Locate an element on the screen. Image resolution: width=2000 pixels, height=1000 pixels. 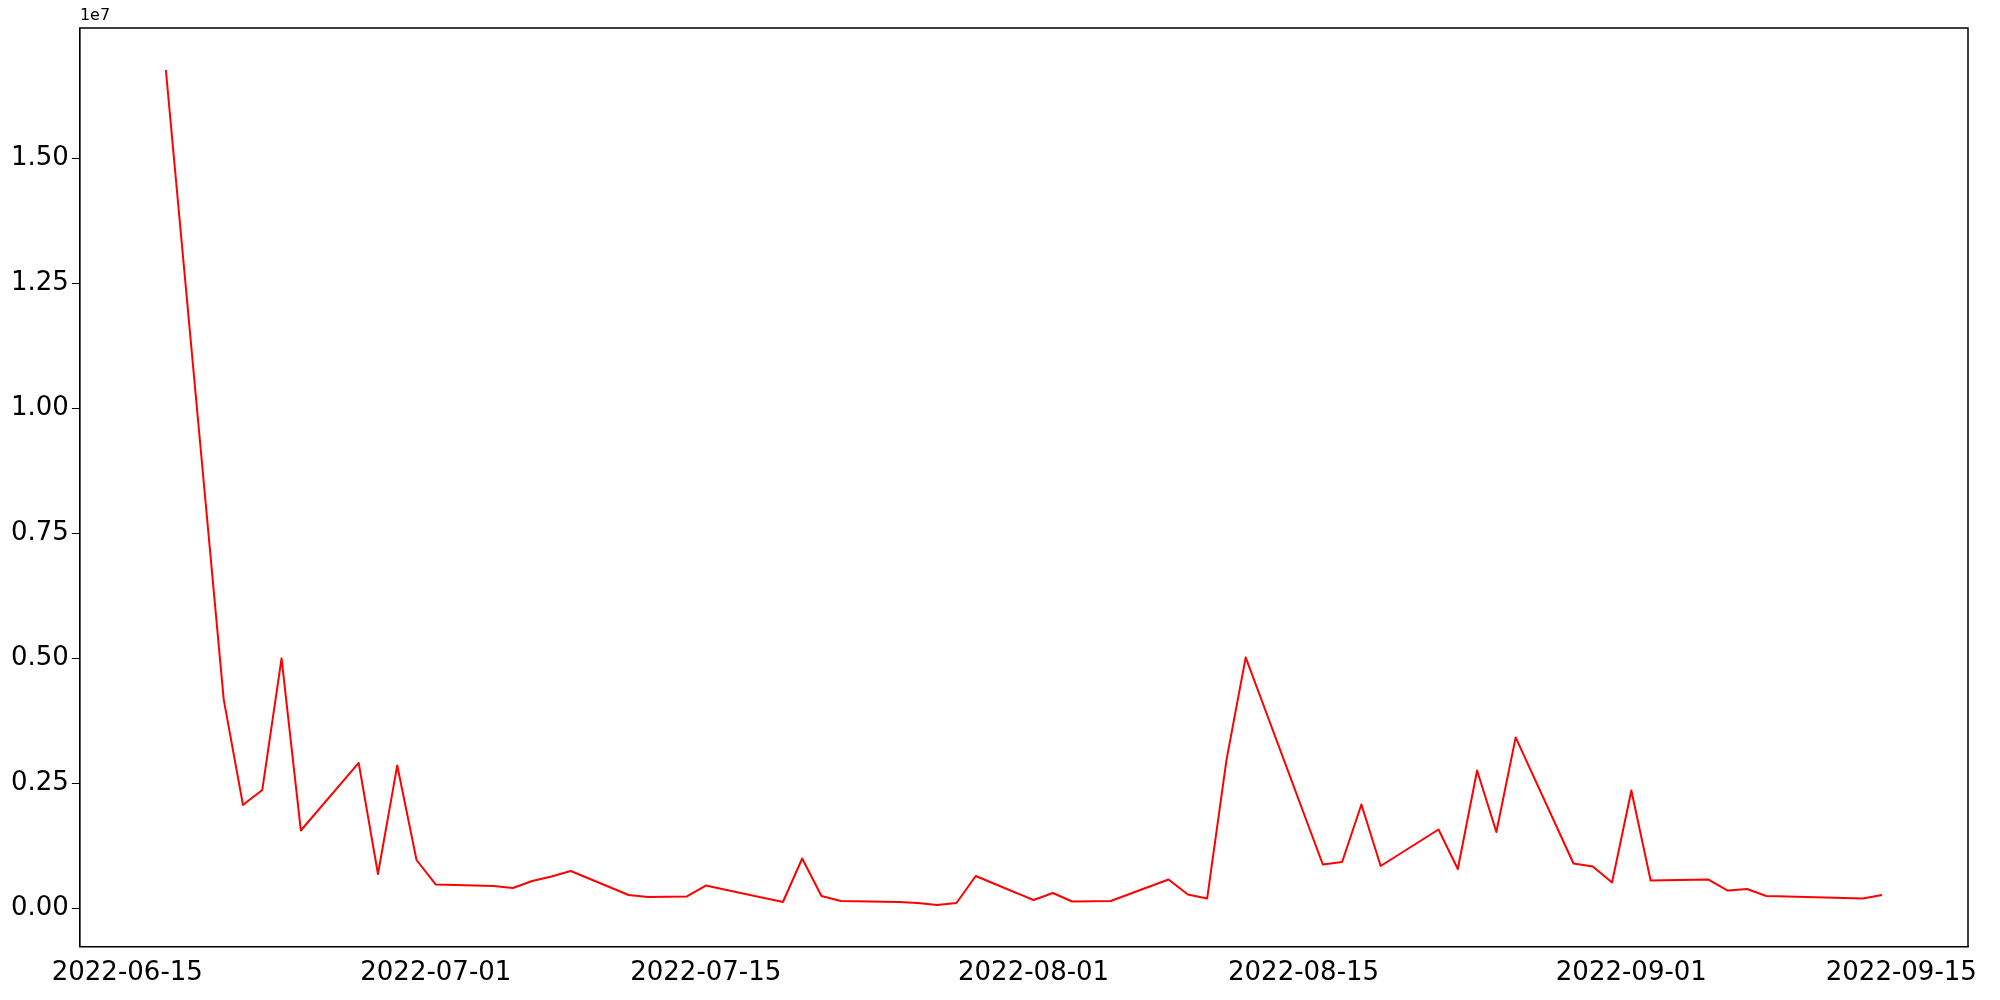
y-tick-label: 1.50 is located at coordinates (40, 155).